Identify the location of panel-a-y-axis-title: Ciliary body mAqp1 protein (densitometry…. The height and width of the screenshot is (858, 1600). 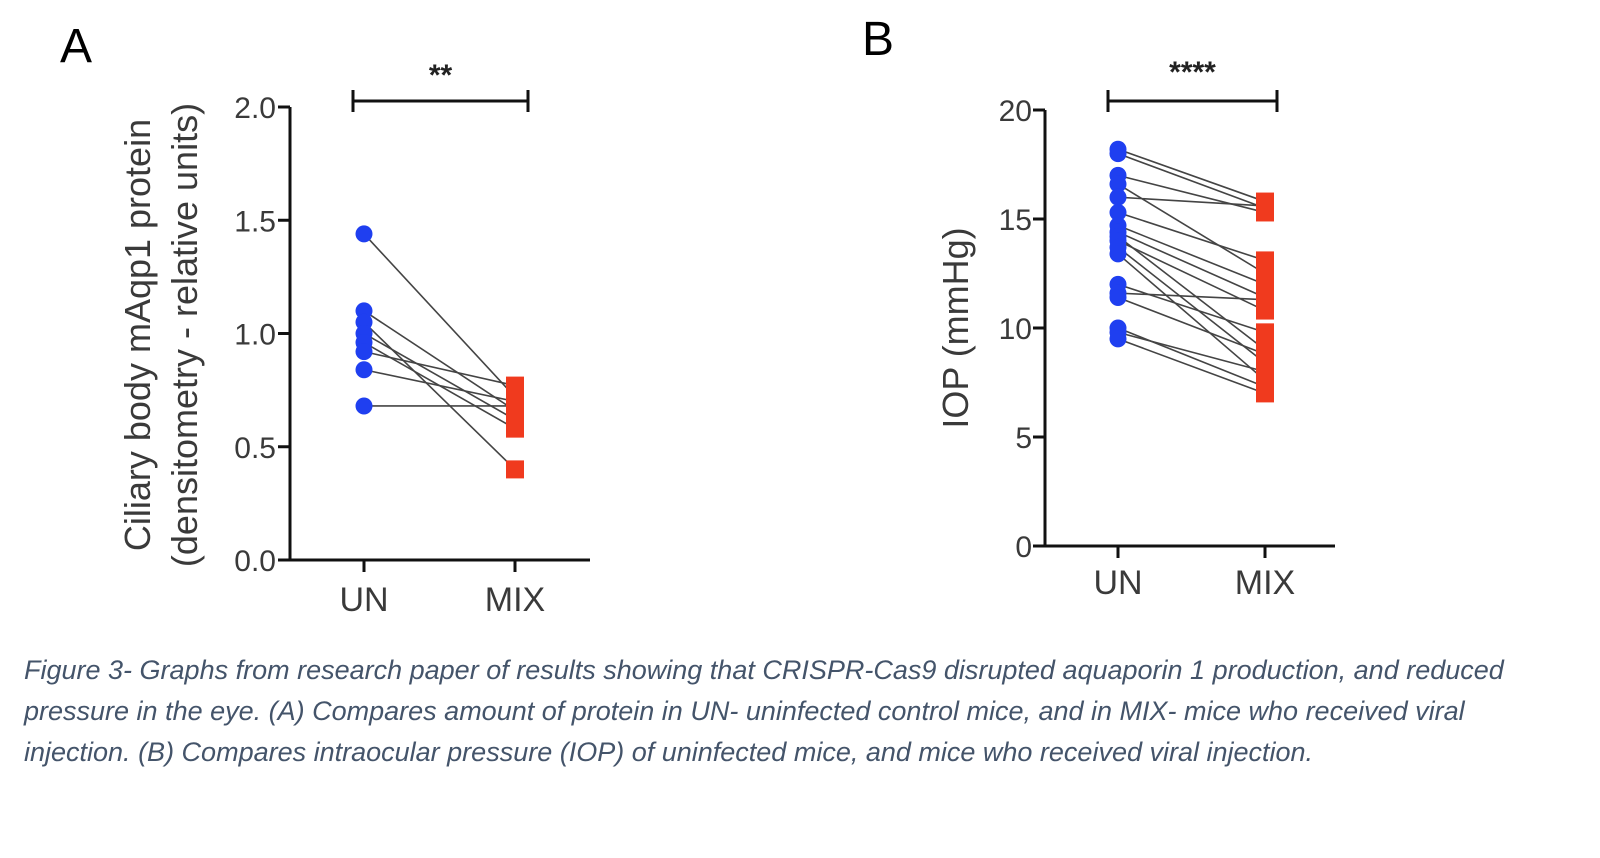
(161, 335).